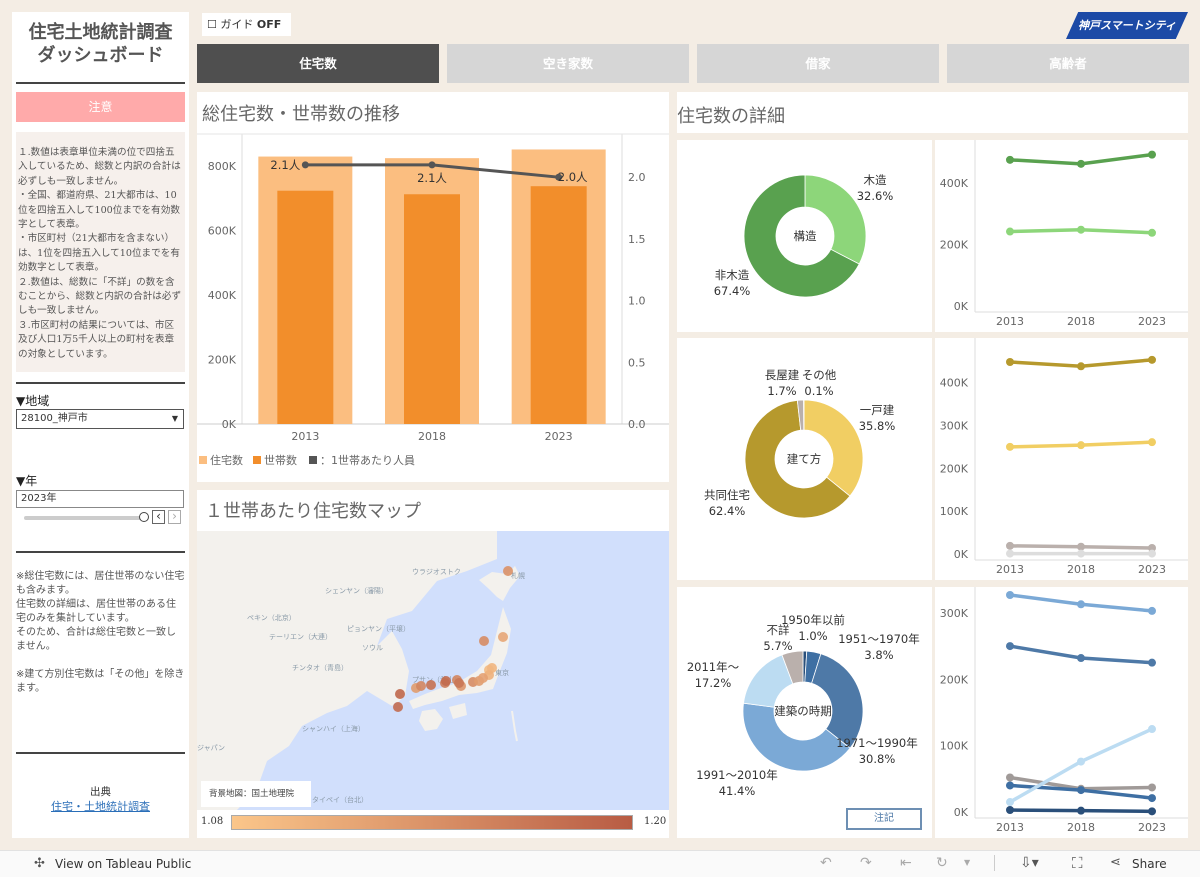  I want to click on logo: 神戸スマートシティ, so click(1127, 25).